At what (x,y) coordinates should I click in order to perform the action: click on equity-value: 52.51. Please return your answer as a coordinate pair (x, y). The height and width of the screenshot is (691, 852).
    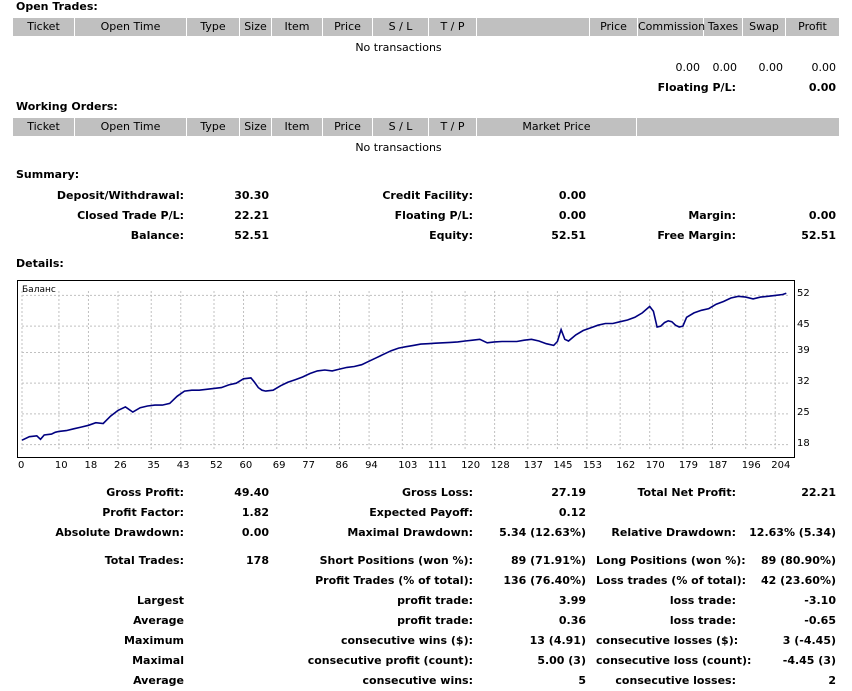
    Looking at the image, I should click on (568, 235).